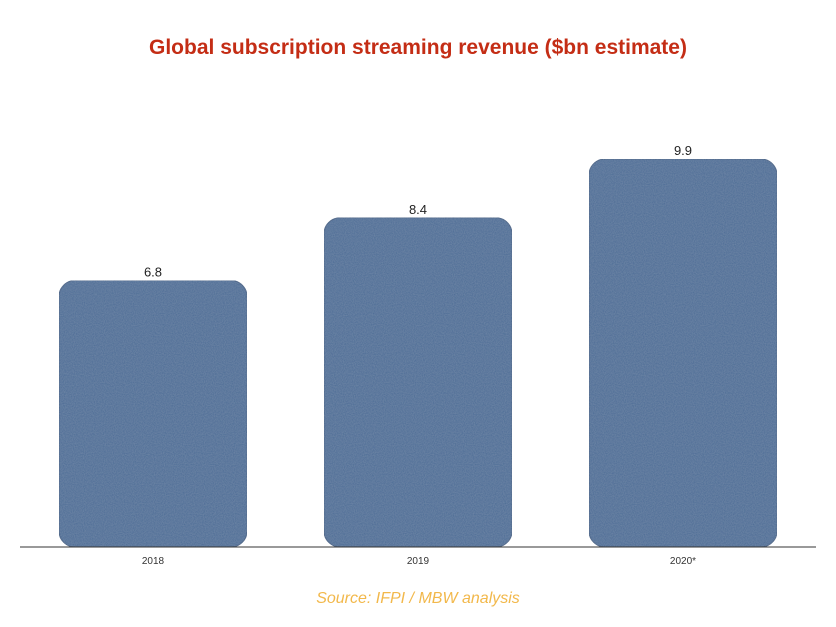 This screenshot has height=627, width=836. I want to click on bar-2018, so click(153, 414).